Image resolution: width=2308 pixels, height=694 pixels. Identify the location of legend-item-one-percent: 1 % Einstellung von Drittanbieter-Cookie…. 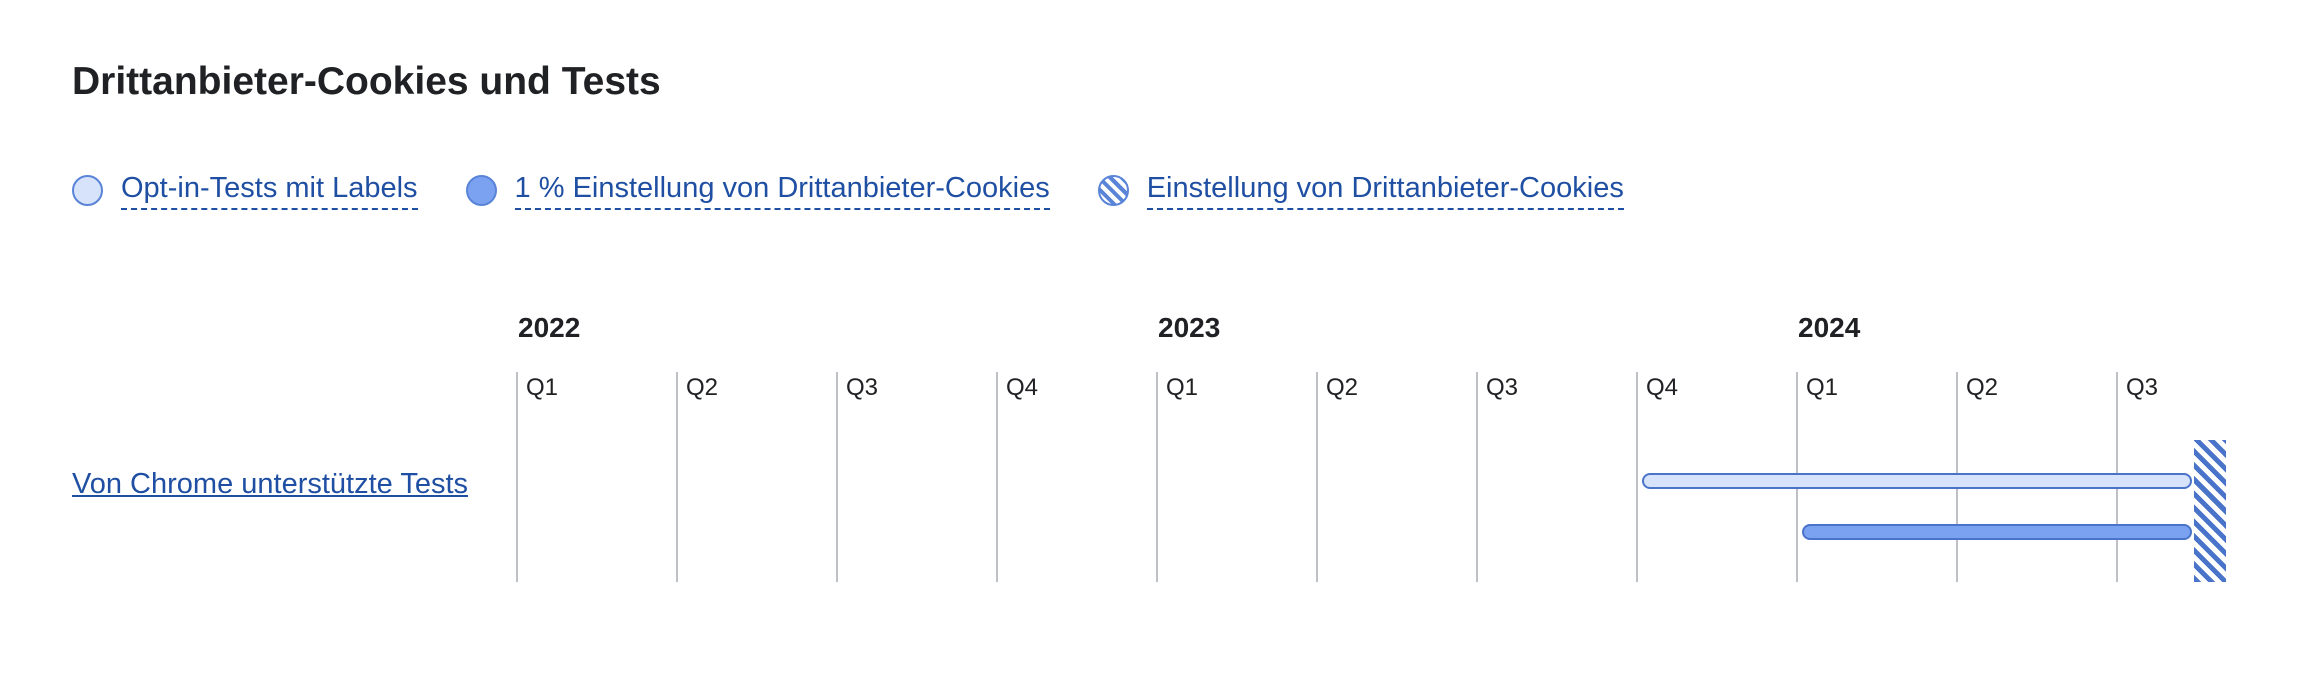
(757, 190).